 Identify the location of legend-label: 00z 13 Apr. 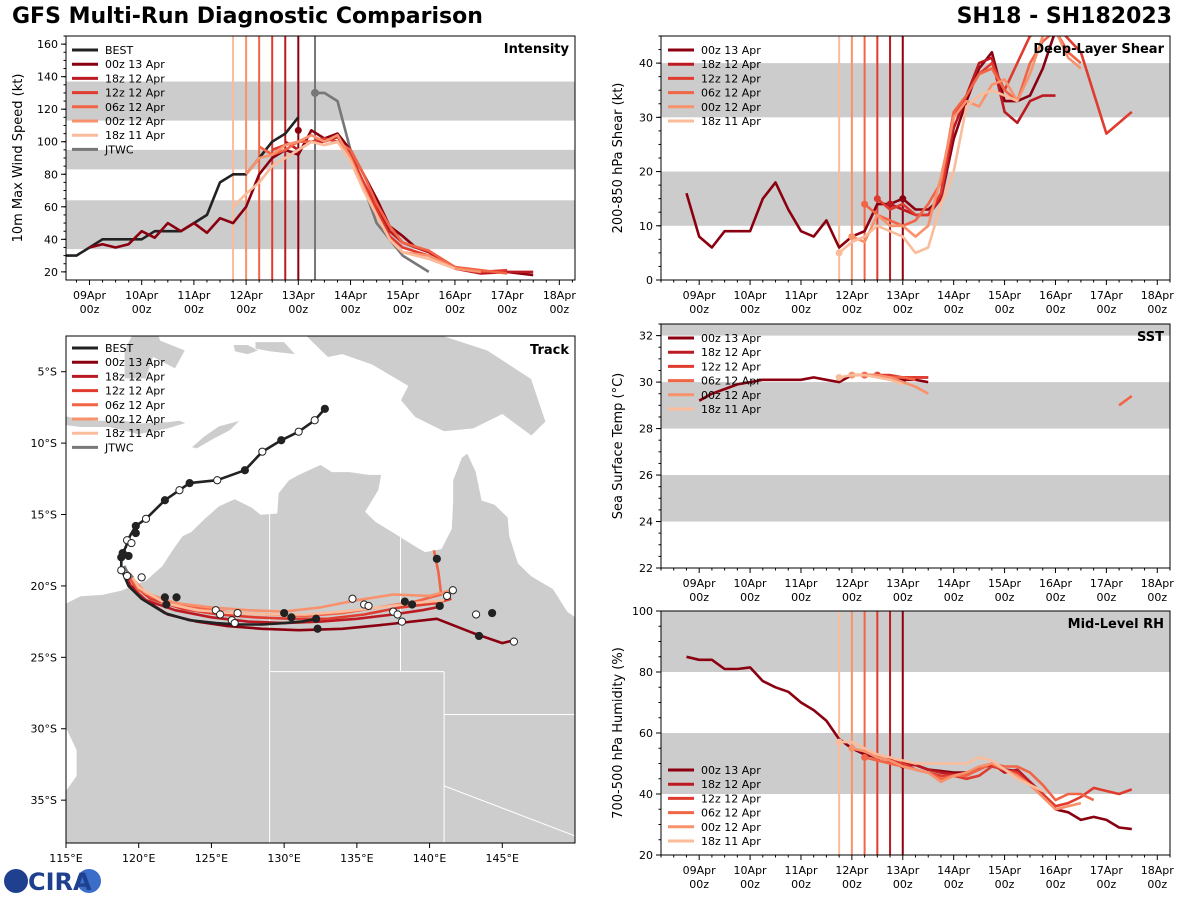
(731, 50).